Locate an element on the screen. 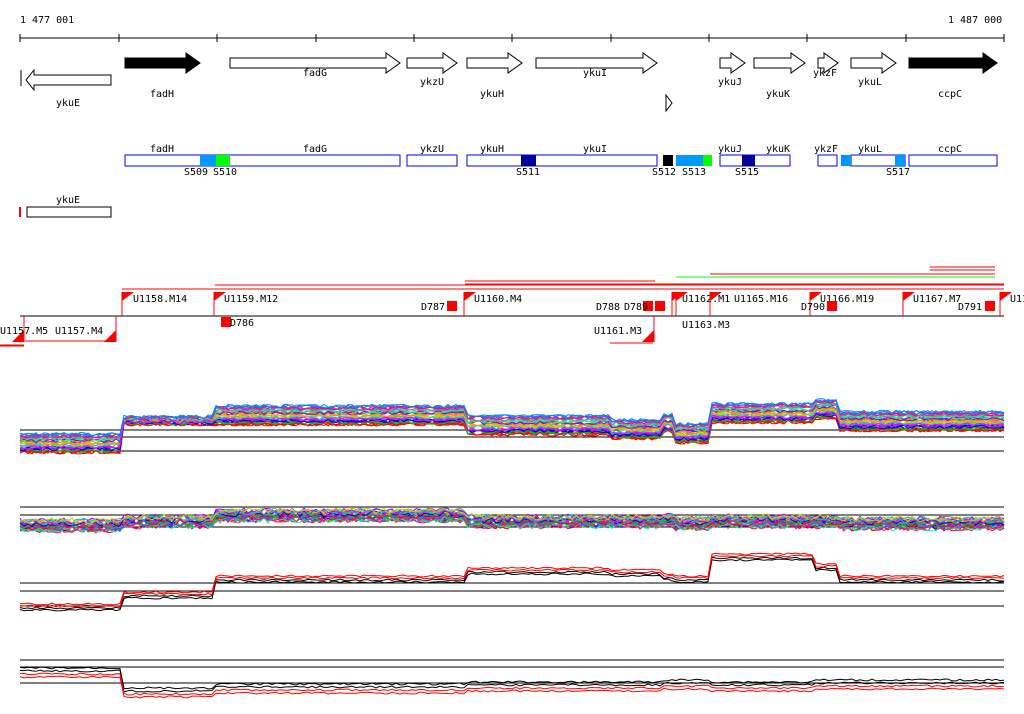 The width and height of the screenshot is (1024, 714). upshift-label: U1163.M3 is located at coordinates (706, 325).